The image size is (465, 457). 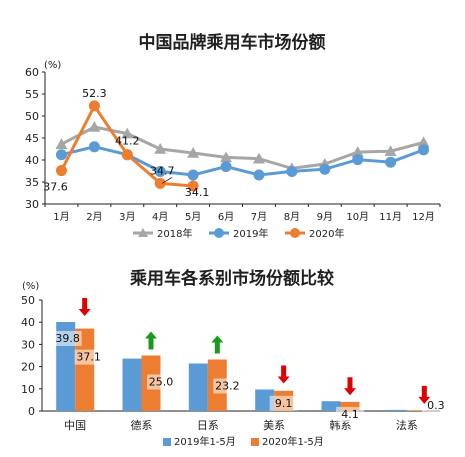 I want to click on line-x-tick-label: 7月, so click(x=259, y=217).